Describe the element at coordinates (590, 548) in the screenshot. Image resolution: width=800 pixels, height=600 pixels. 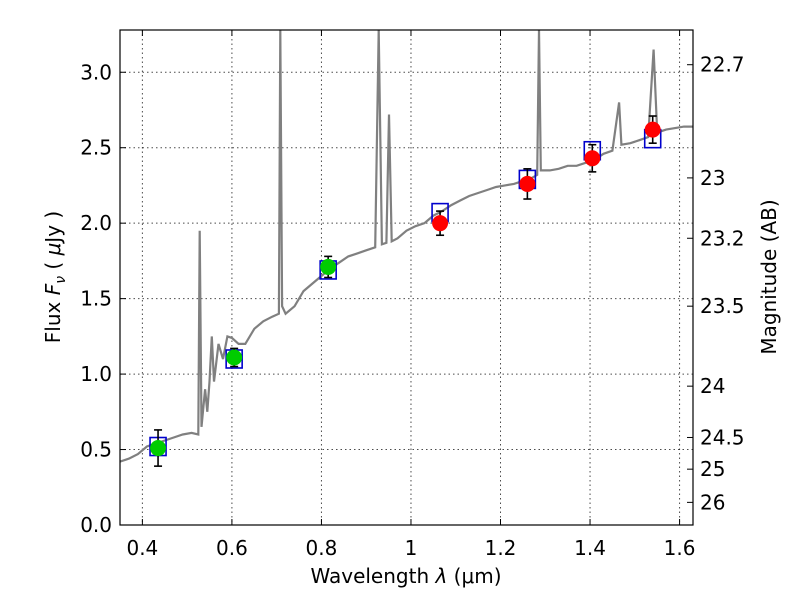
I see `x-tick-label: 1.4` at that location.